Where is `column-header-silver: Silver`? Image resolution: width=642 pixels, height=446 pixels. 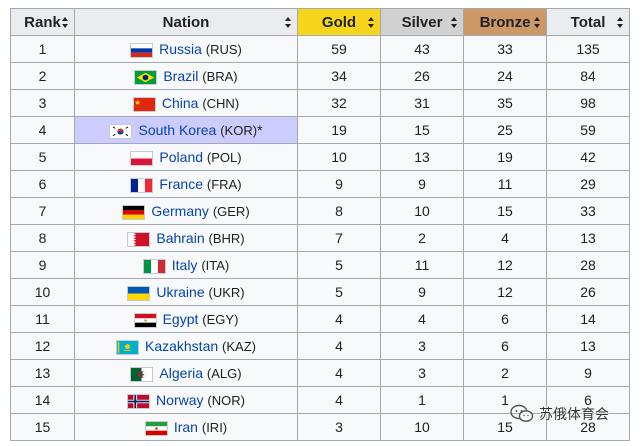
column-header-silver: Silver is located at coordinates (422, 22).